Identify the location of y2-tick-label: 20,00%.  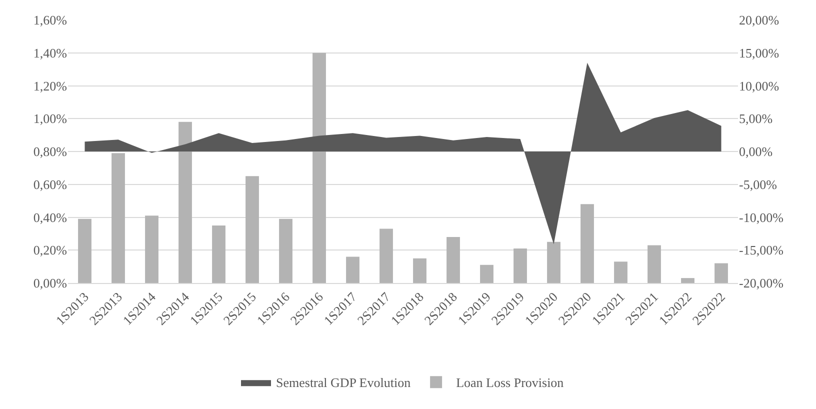
(759, 20).